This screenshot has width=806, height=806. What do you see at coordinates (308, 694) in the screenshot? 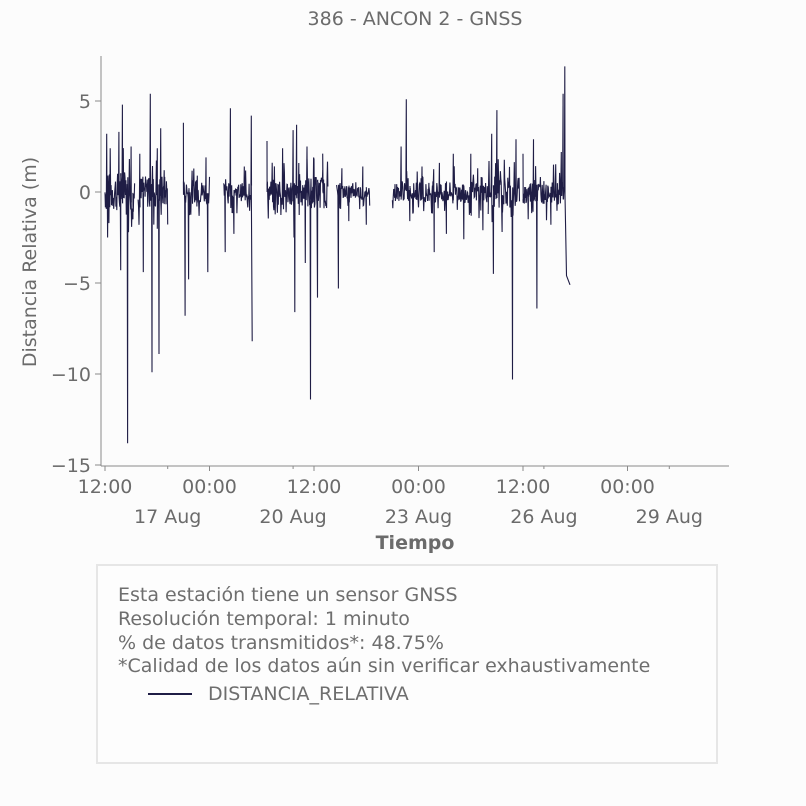
I see `legend-label: DISTANCIA_RELATIVA` at bounding box center [308, 694].